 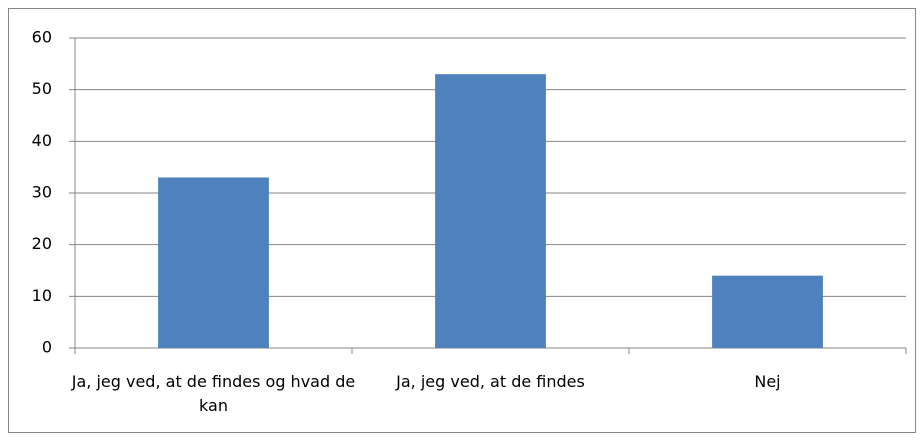 What do you see at coordinates (767, 381) in the screenshot?
I see `x-tick-label: Nej` at bounding box center [767, 381].